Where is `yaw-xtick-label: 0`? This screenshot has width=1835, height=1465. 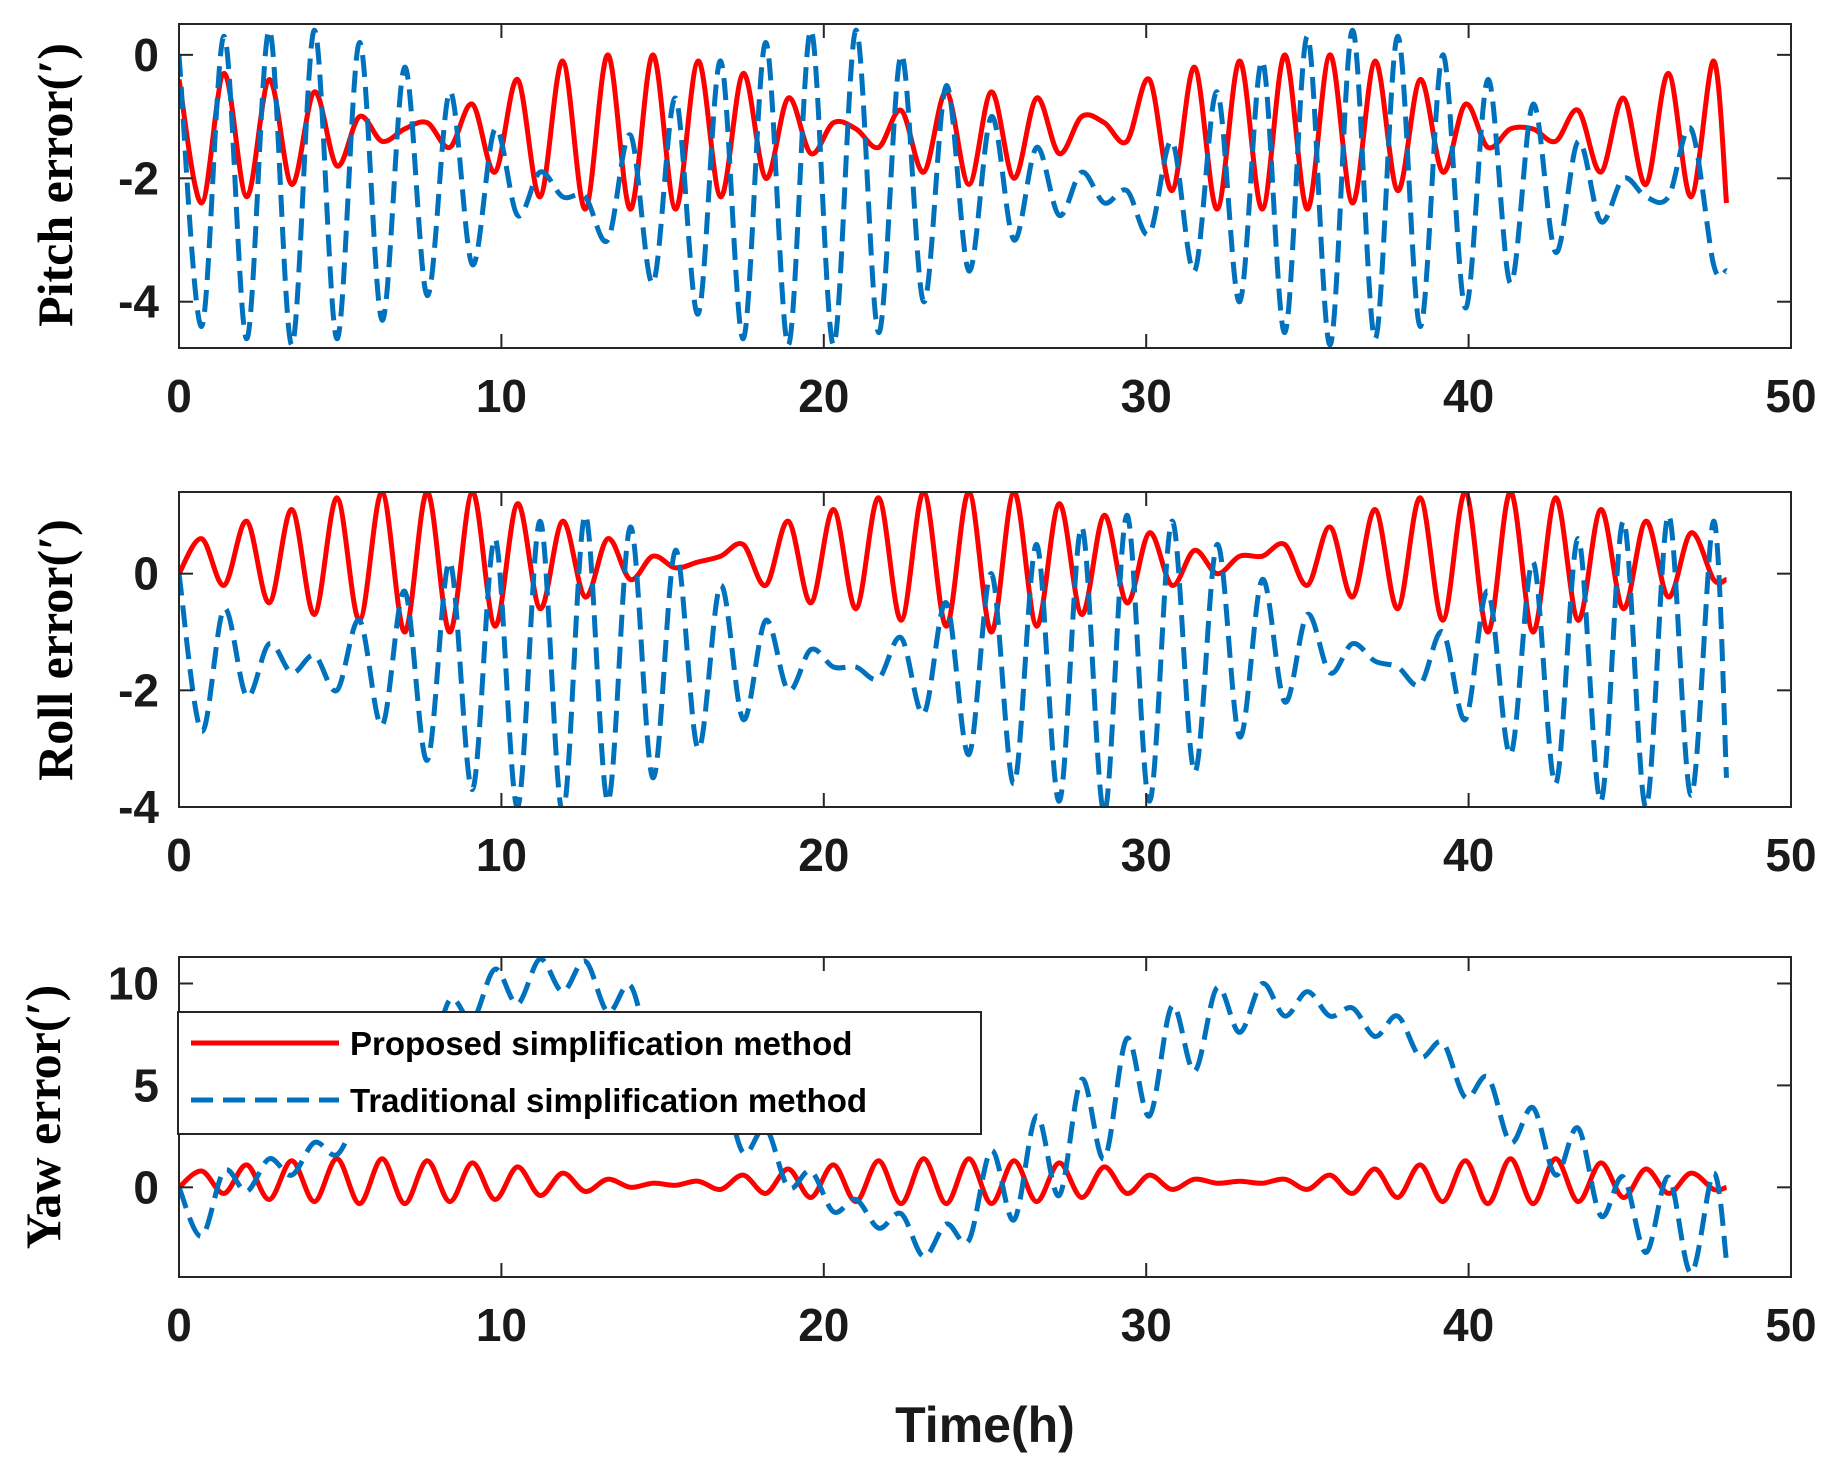
yaw-xtick-label: 0 is located at coordinates (179, 1325).